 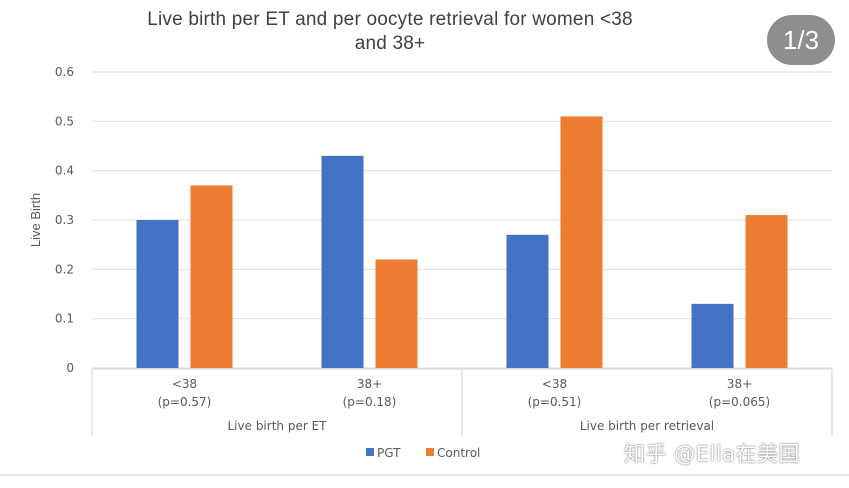 I want to click on x-tick-sublabel: (p=0.57), so click(x=185, y=402).